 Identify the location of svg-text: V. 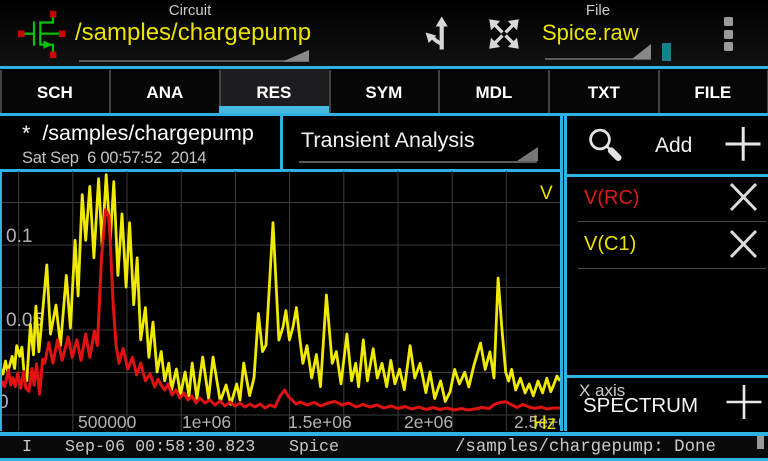
(546, 193).